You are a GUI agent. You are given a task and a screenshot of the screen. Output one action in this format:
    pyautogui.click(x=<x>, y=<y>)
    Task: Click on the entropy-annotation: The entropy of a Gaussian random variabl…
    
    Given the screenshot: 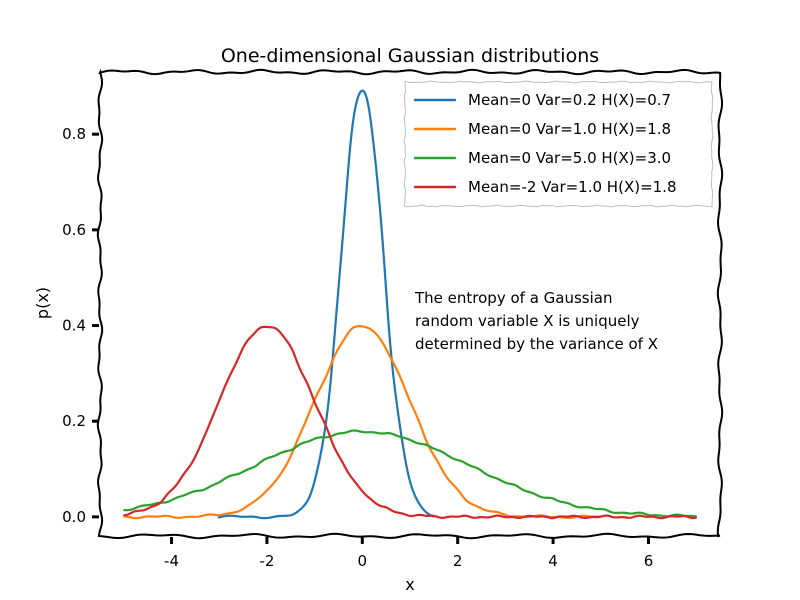 What is the action you would take?
    pyautogui.click(x=536, y=321)
    